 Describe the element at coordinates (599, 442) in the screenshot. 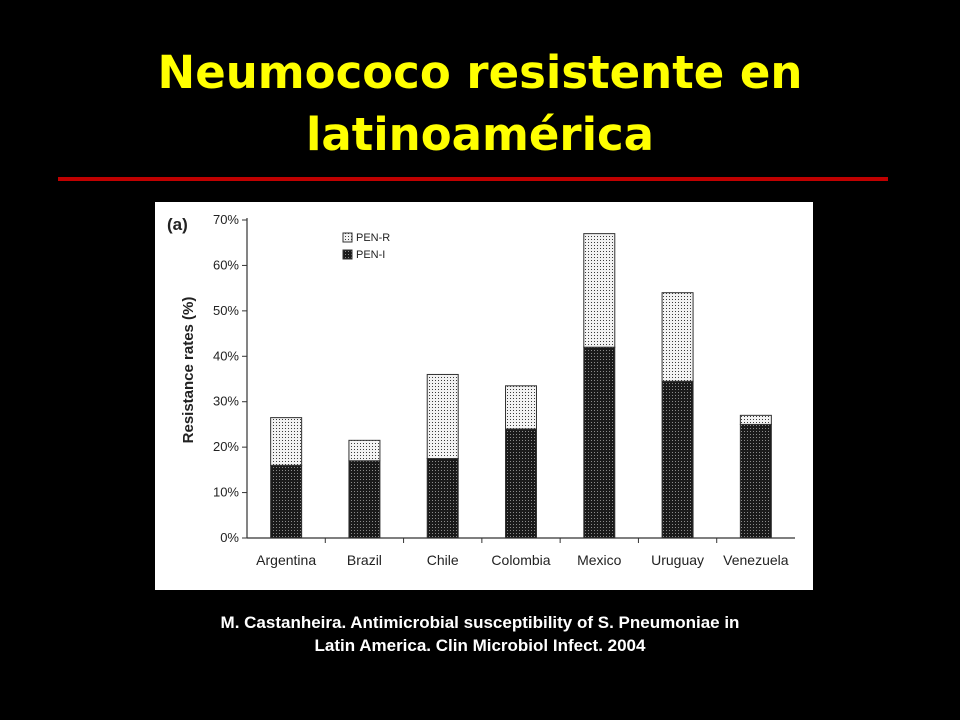

I see `bar-pen-i-mexico` at that location.